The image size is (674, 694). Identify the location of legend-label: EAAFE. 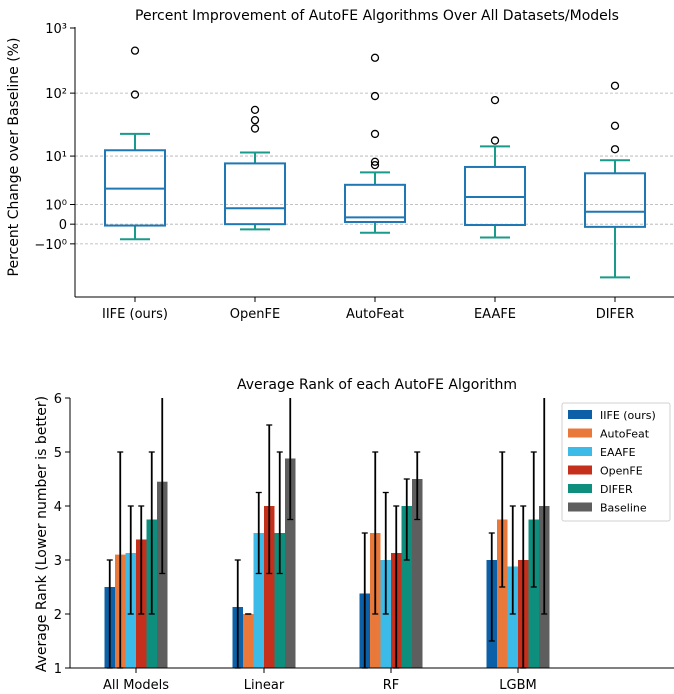
(618, 452).